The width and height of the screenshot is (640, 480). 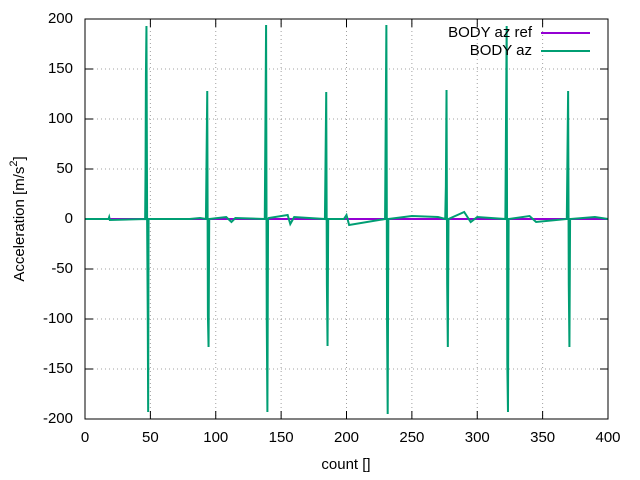 I want to click on y-tick-label: 0, so click(x=69, y=218).